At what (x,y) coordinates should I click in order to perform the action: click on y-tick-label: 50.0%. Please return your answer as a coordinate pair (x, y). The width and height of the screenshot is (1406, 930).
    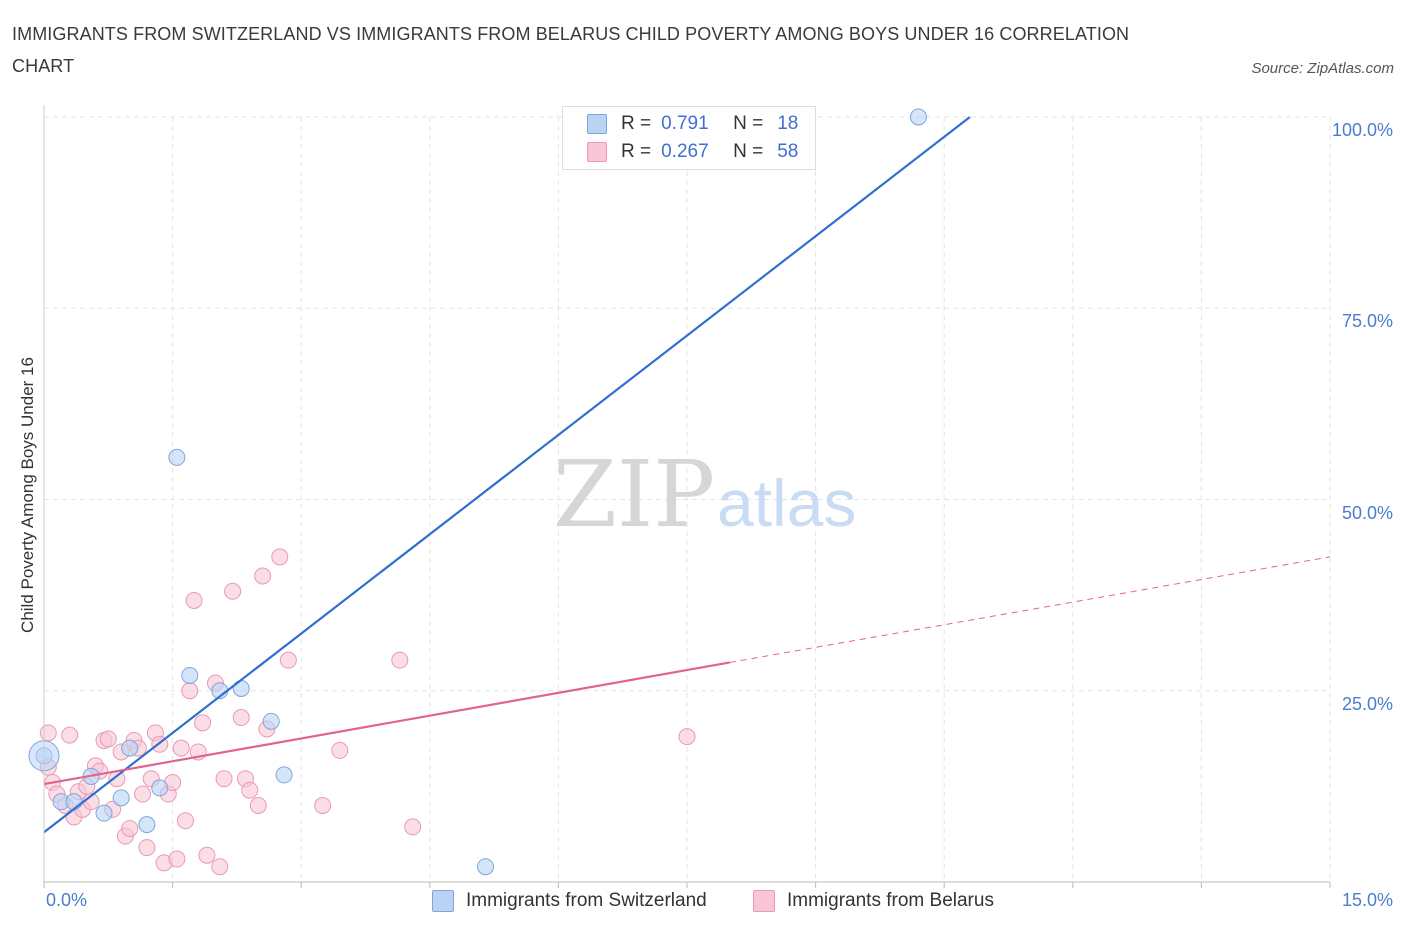
    Looking at the image, I should click on (1367, 512).